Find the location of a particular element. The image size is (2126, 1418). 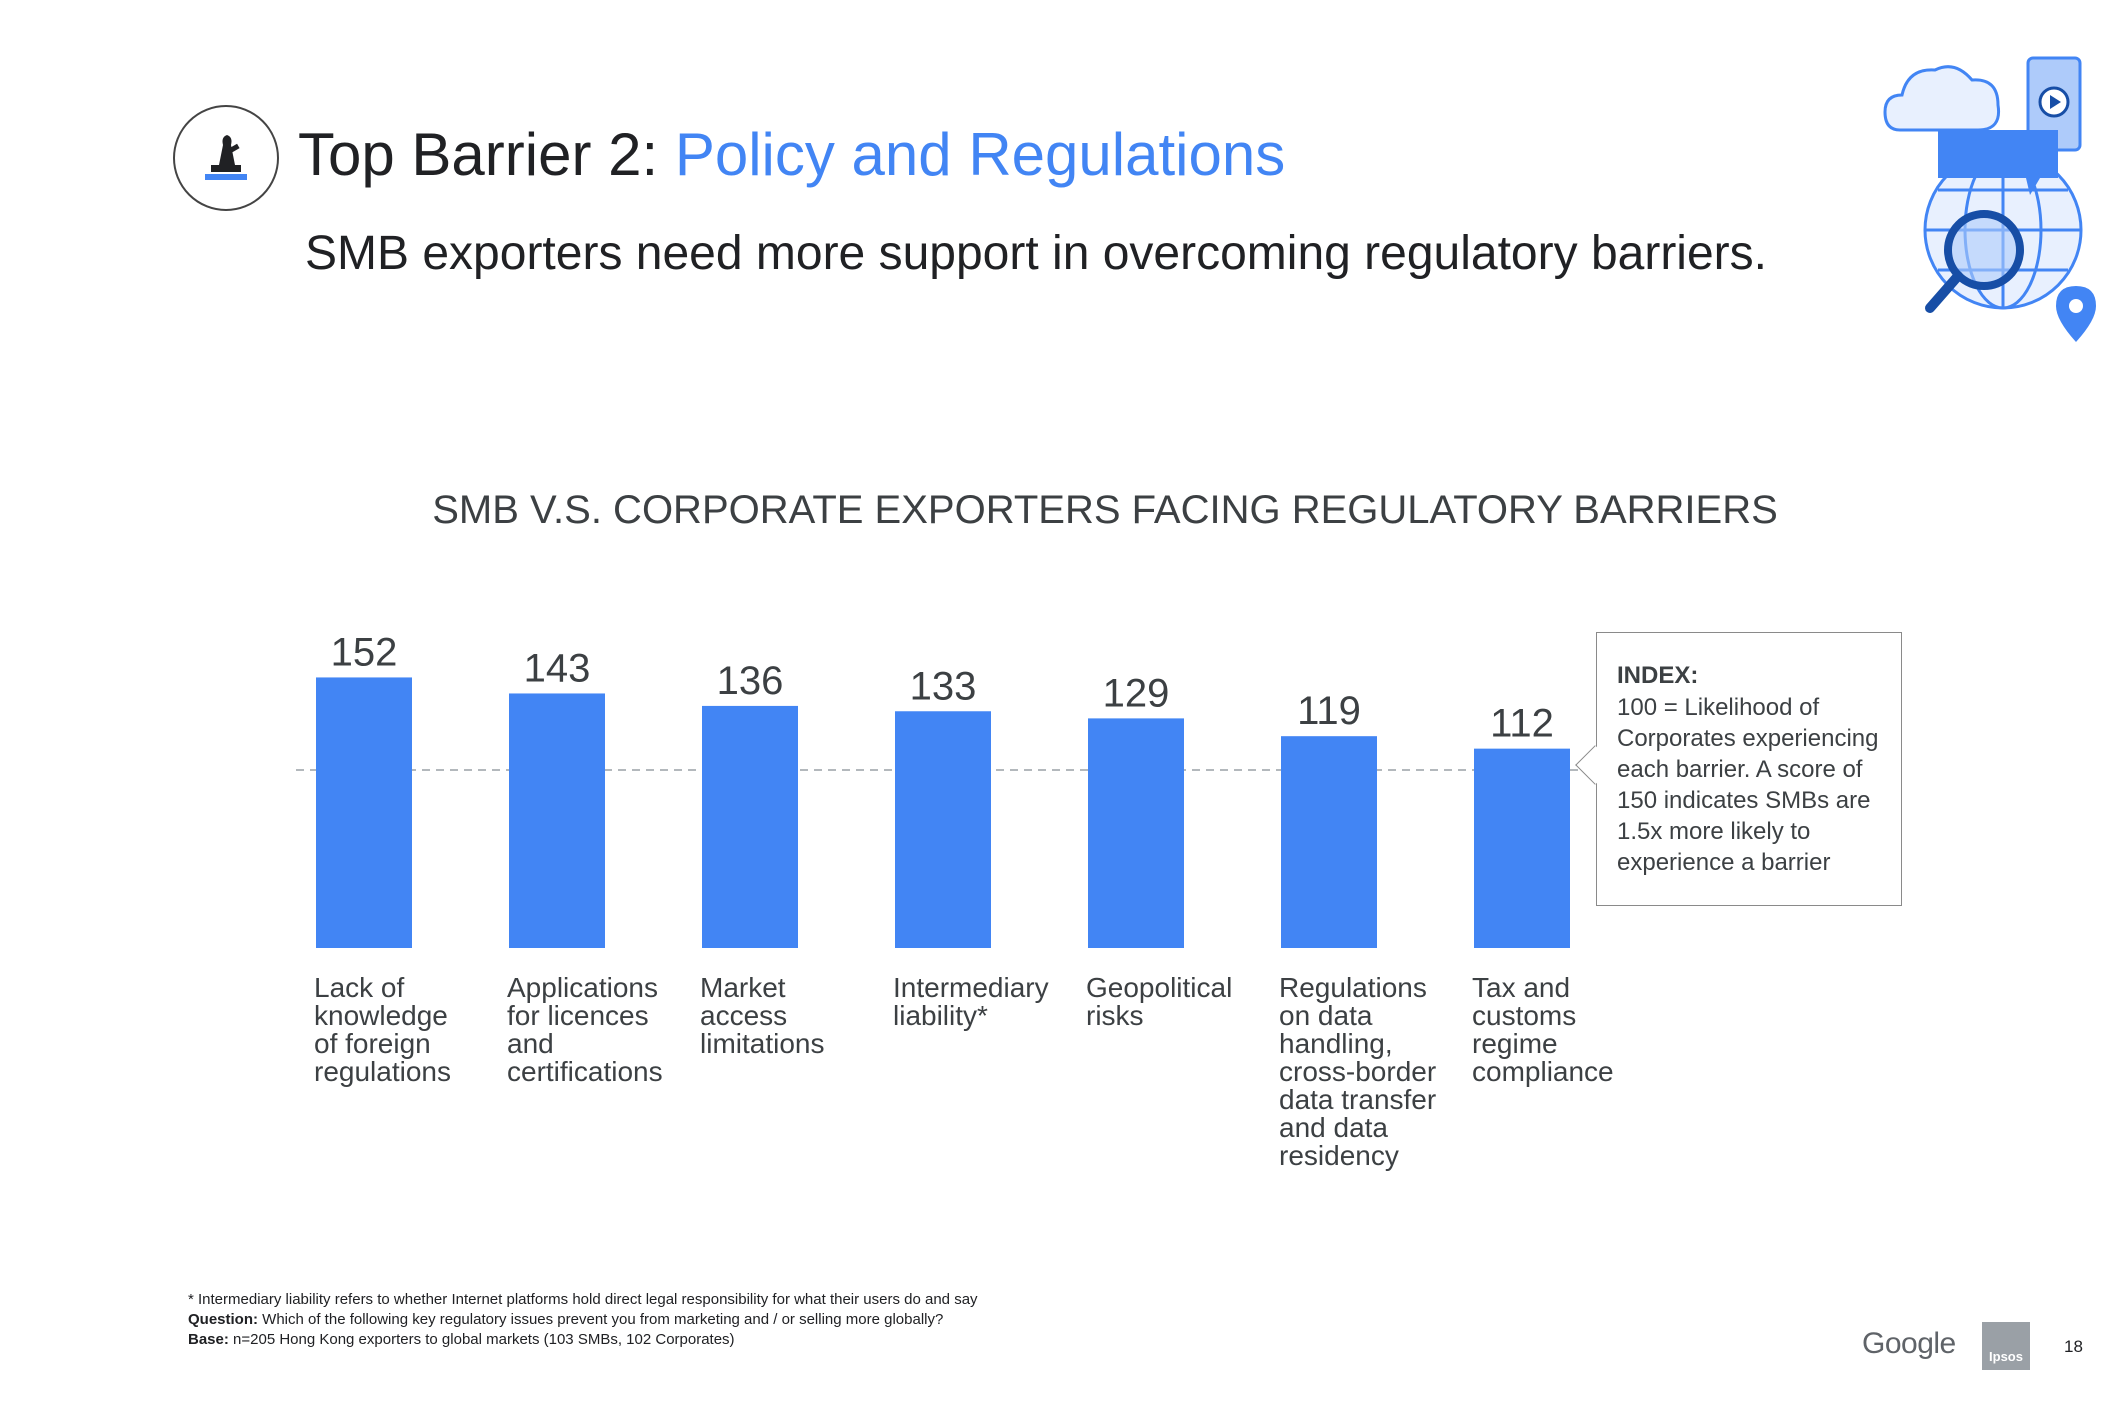

category-label: Tax and customs regime compliance is located at coordinates (1567, 1030).